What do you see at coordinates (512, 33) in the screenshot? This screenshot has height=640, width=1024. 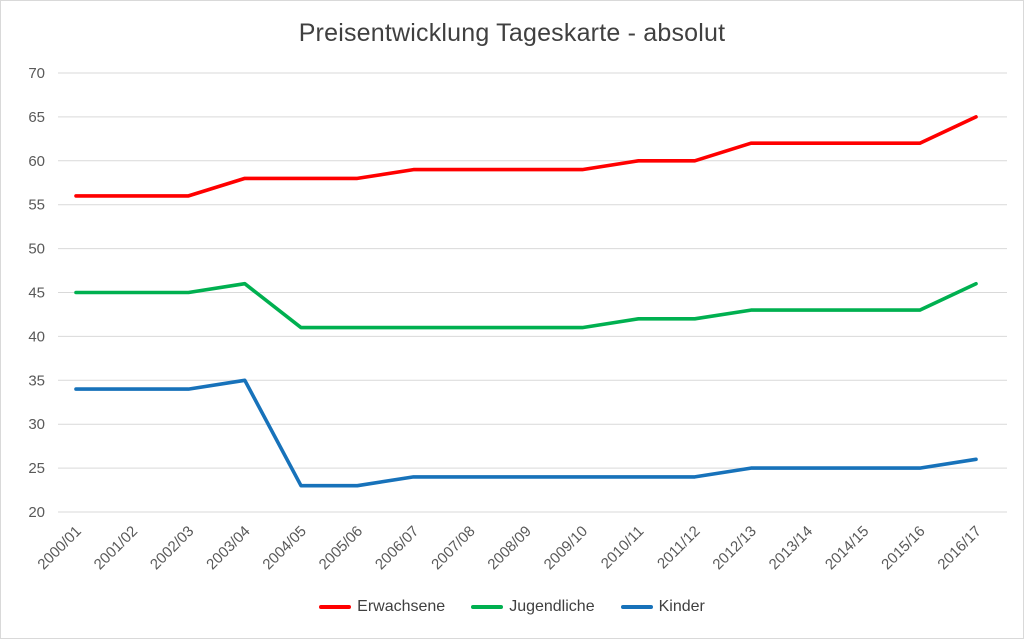 I see `chart-title: Preisentwicklung Tageskarte - absolut` at bounding box center [512, 33].